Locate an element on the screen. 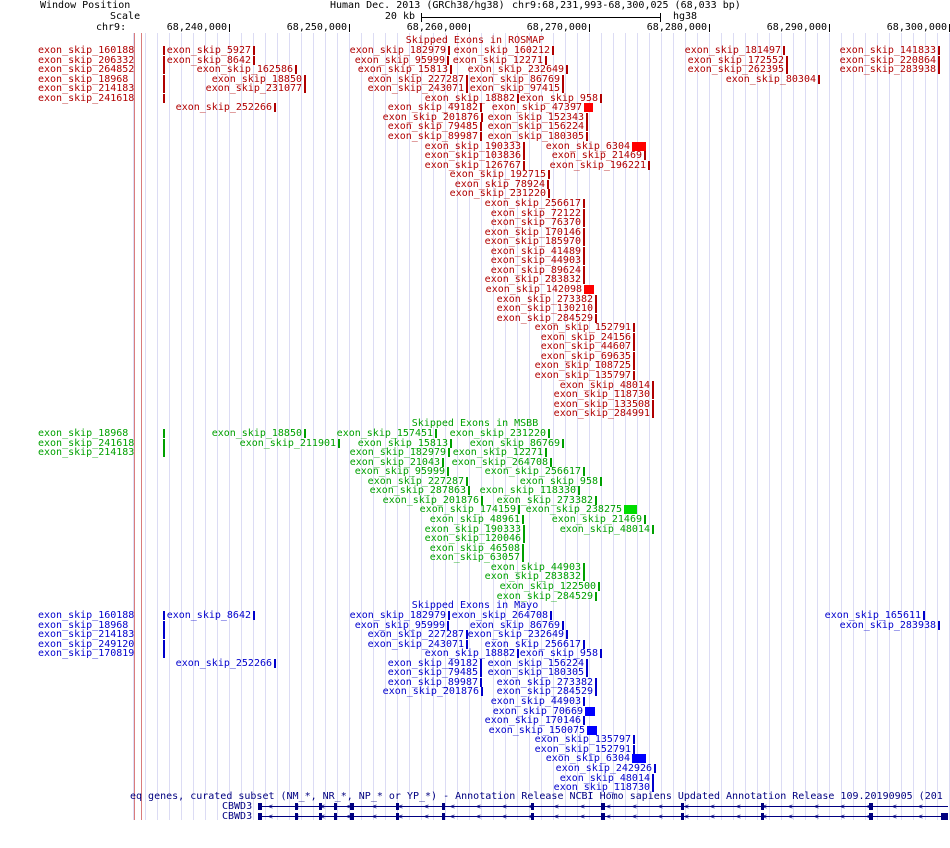  feature-label: exon_skip_21043 is located at coordinates (394, 462).